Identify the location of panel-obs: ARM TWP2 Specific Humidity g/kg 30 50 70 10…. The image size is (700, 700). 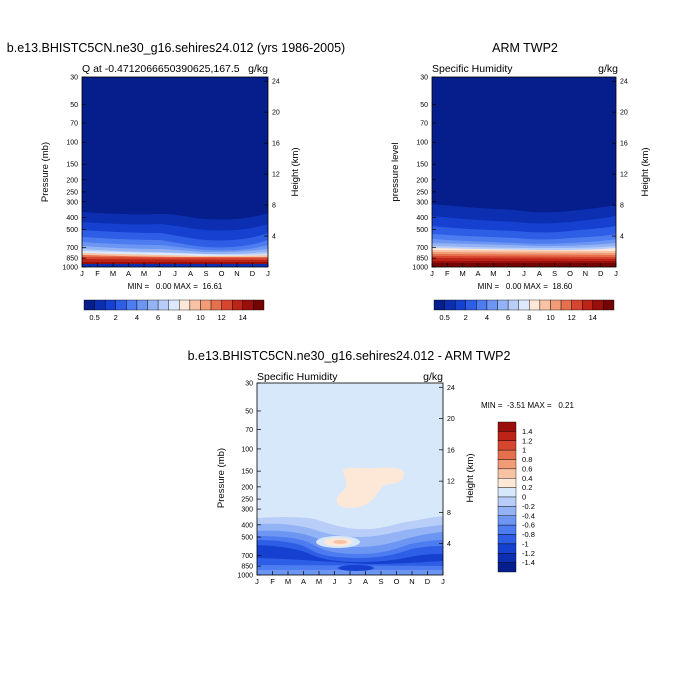
(520, 181).